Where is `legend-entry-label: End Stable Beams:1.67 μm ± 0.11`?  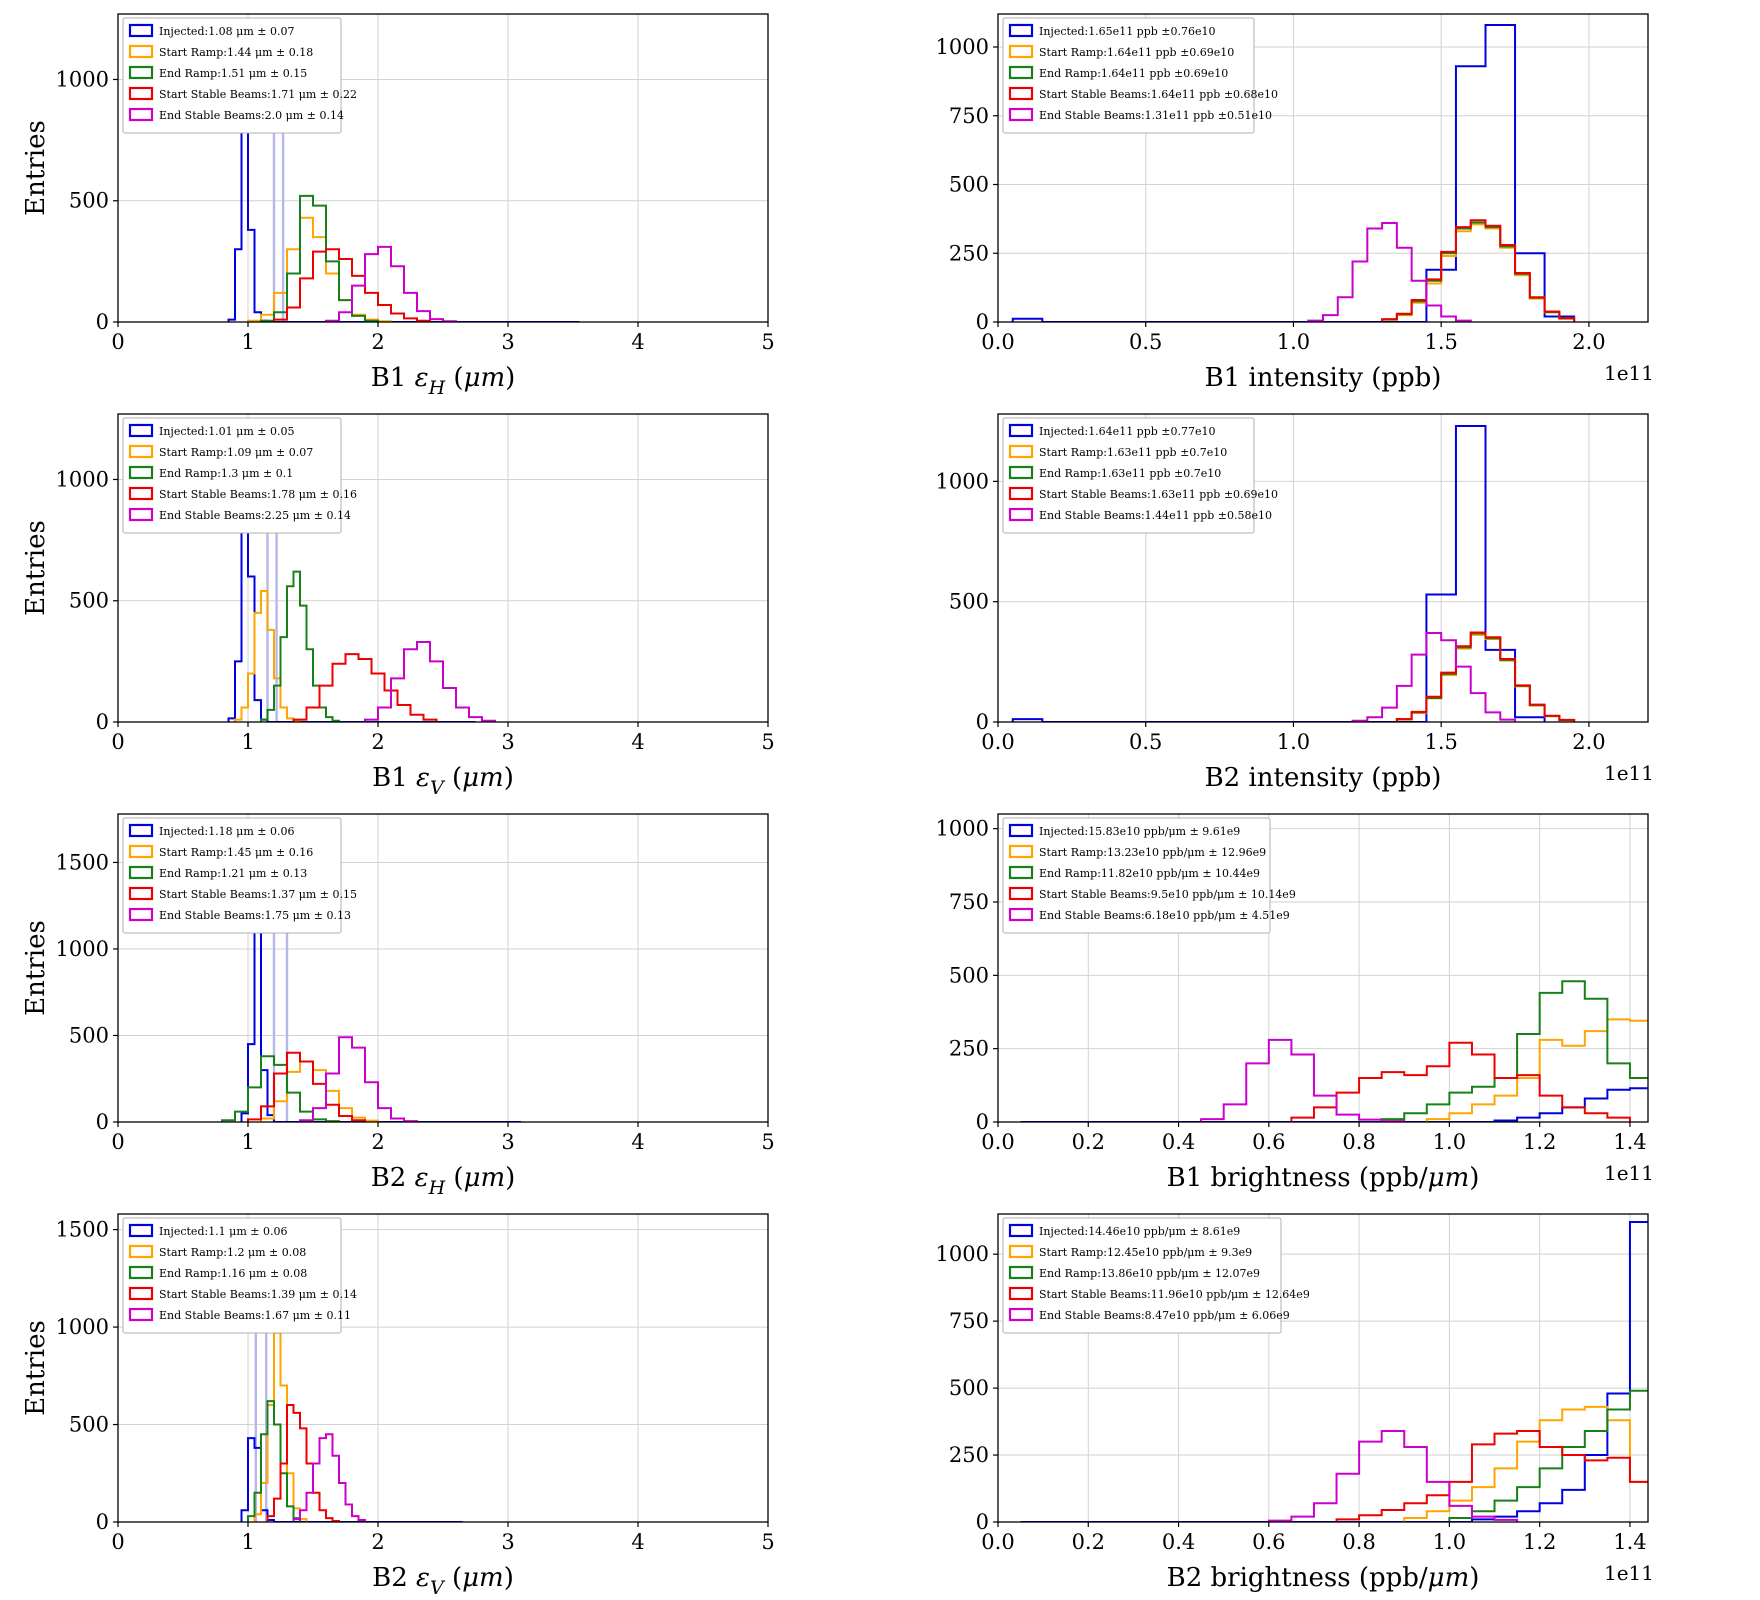 legend-entry-label: End Stable Beams:1.67 μm ± 0.11 is located at coordinates (255, 1315).